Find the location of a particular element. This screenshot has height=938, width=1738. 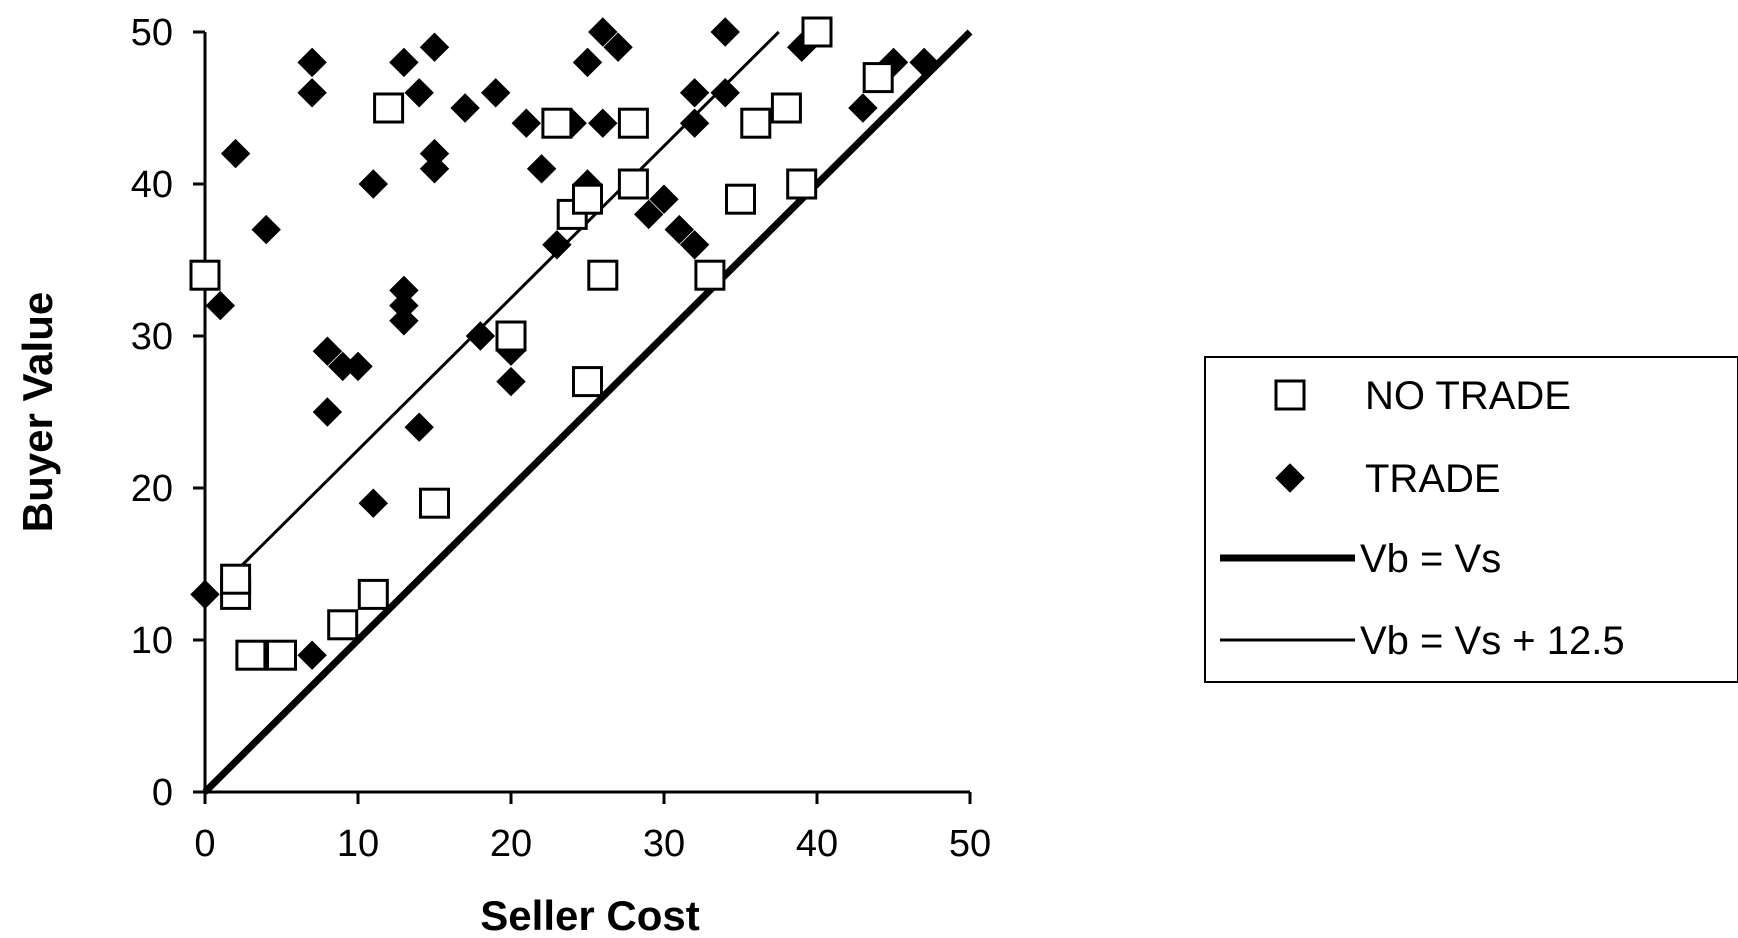

x-tick-label: 20 is located at coordinates (511, 844).